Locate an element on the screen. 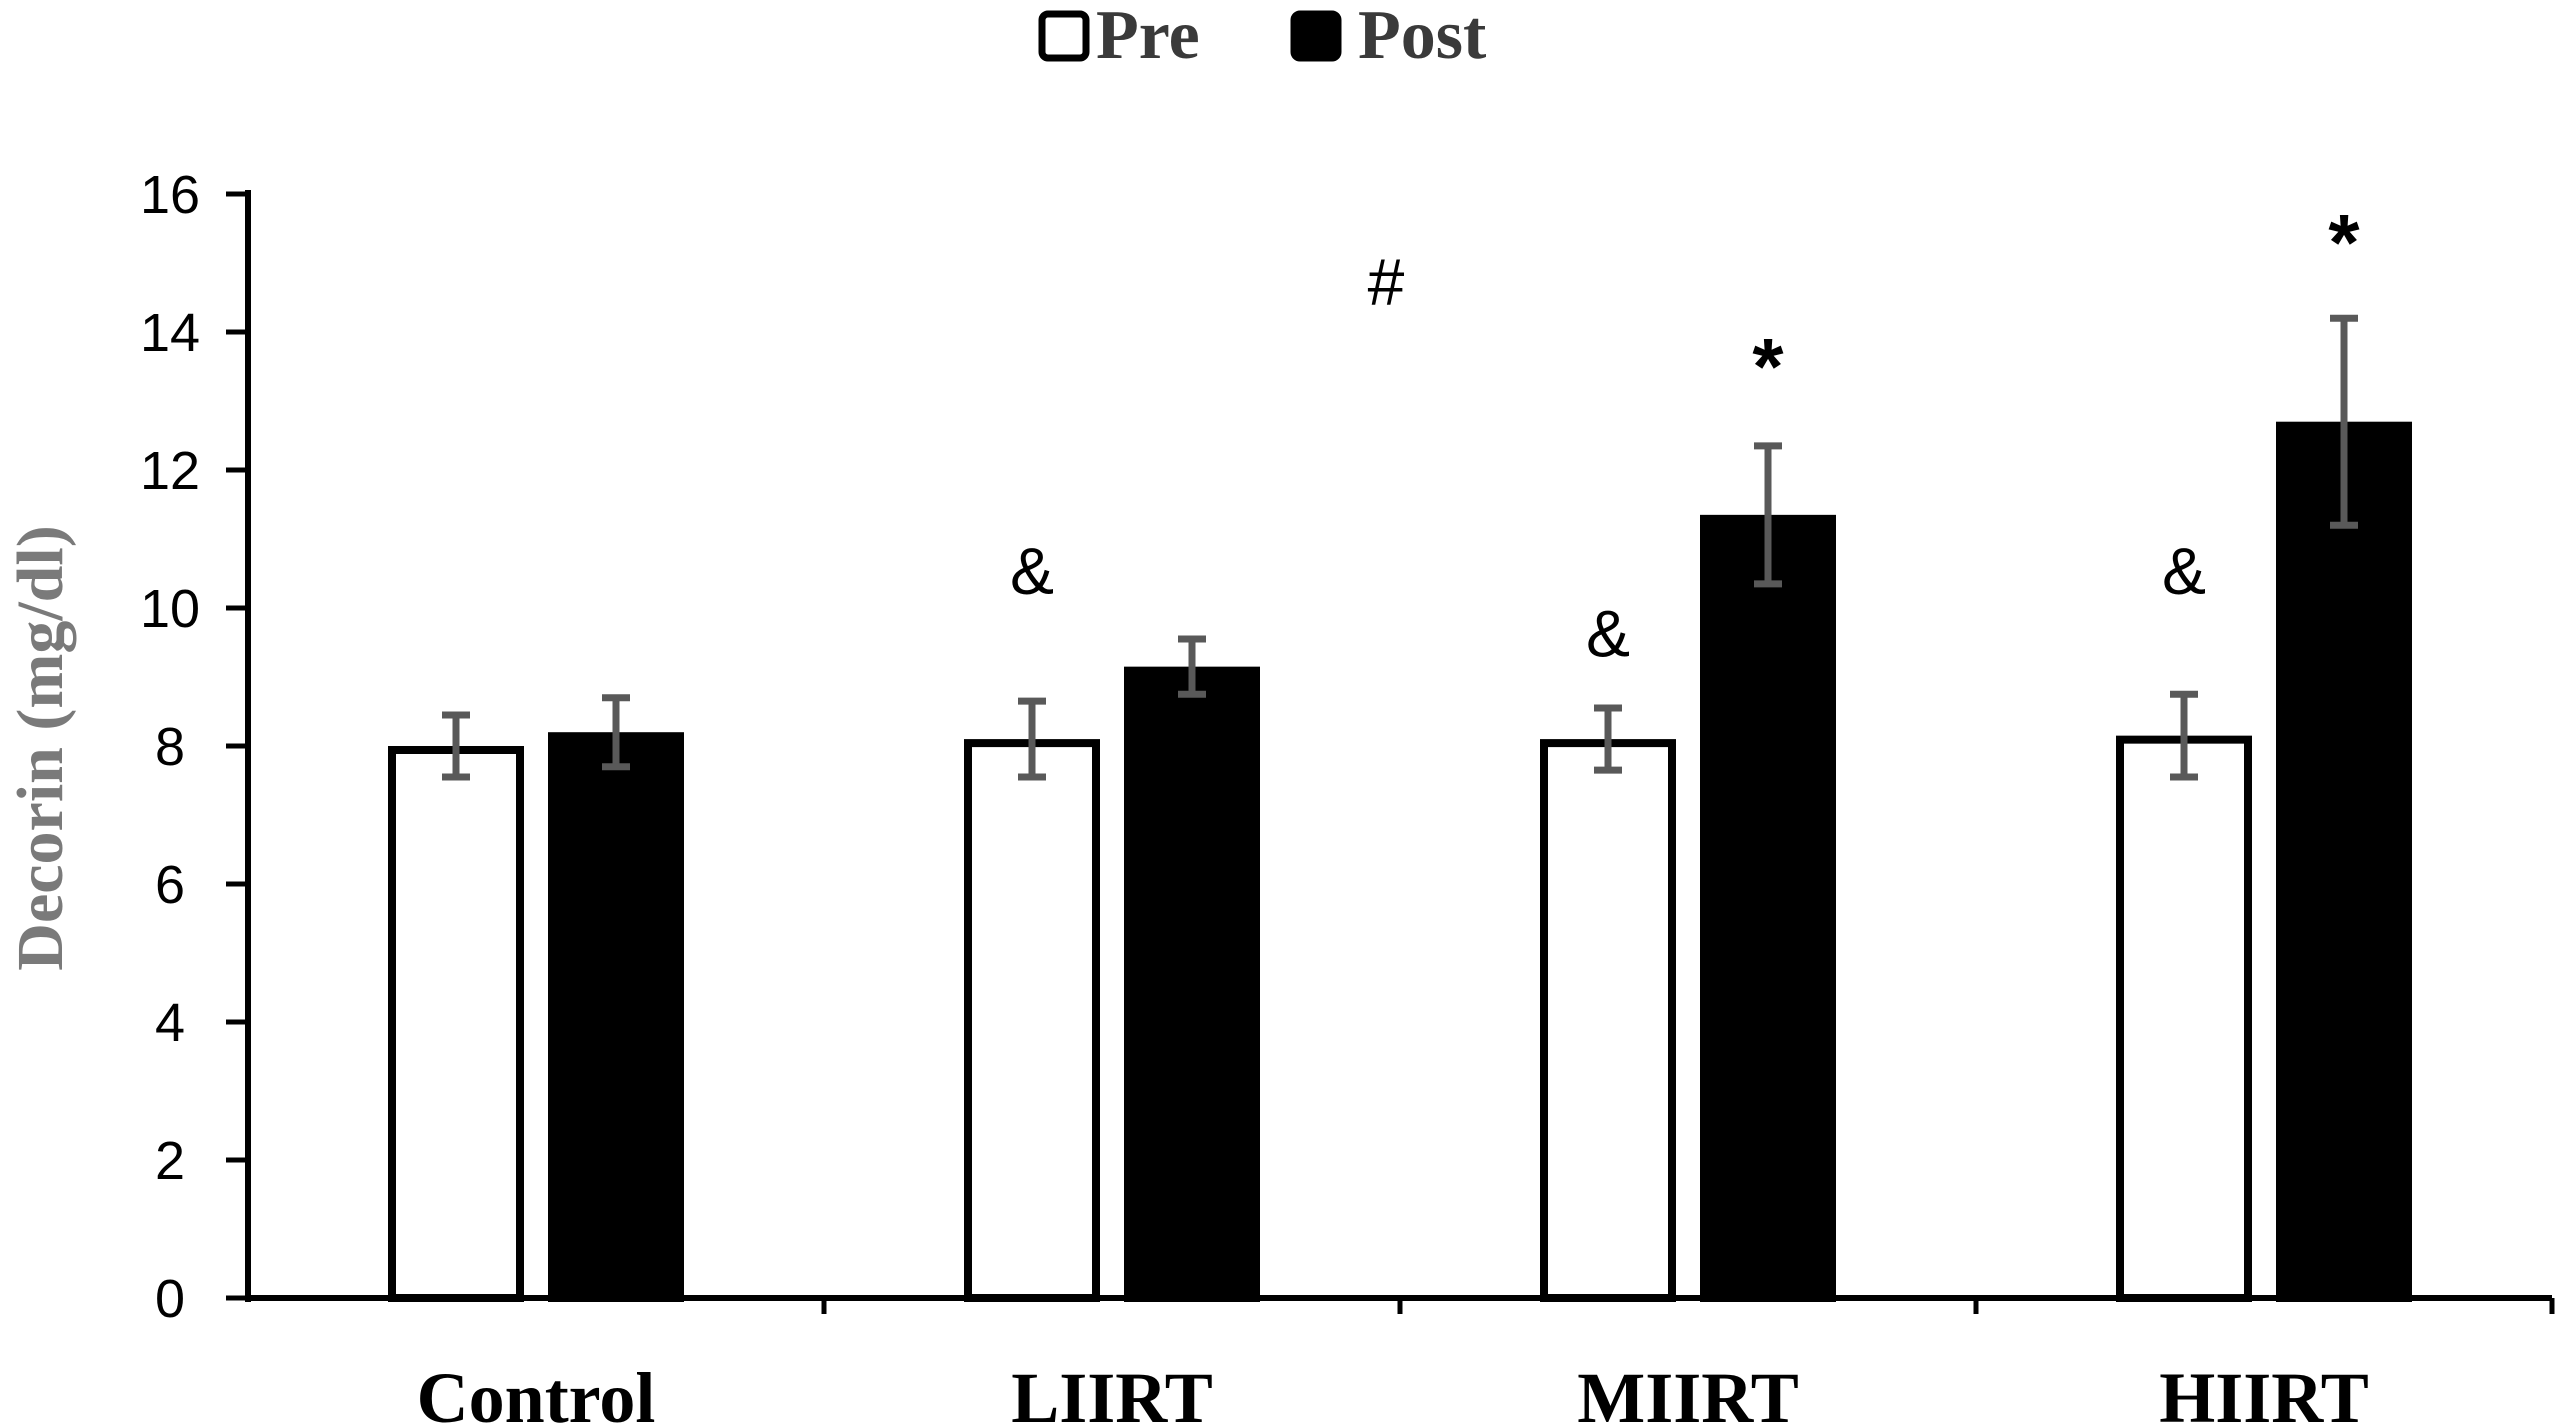 This screenshot has width=2559, height=1428. error-bar-post-hiirt is located at coordinates (2344, 421).